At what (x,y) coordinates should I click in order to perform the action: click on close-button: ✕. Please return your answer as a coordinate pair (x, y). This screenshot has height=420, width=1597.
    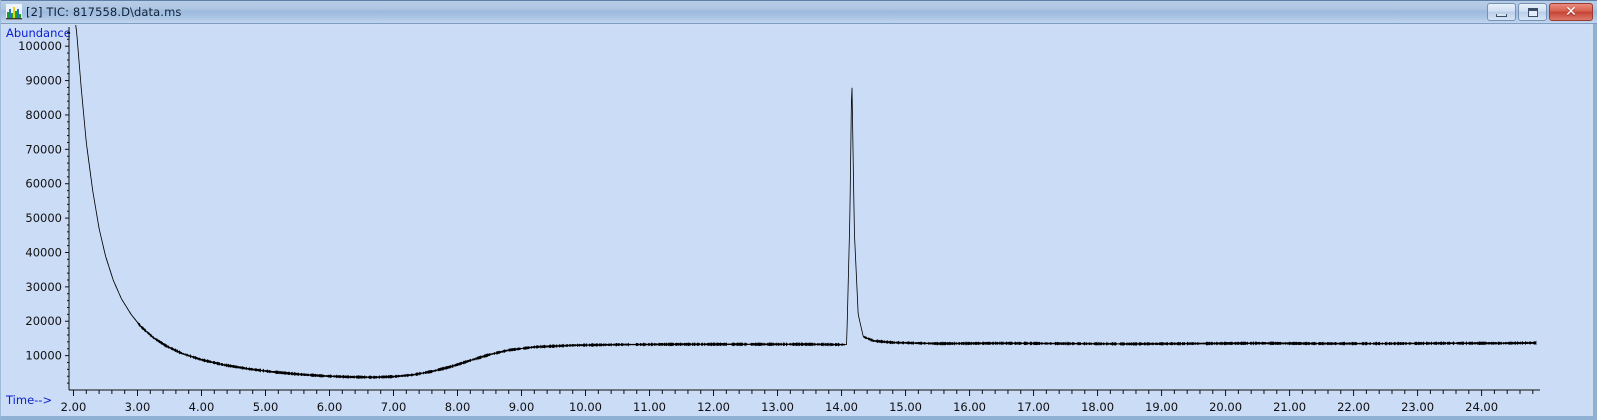
    Looking at the image, I should click on (1571, 12).